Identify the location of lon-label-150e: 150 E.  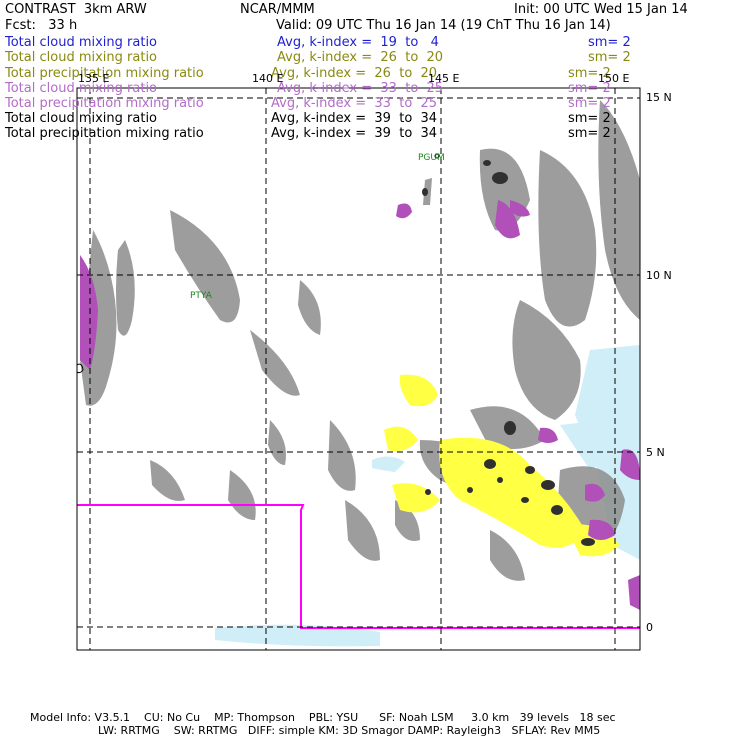
(614, 78).